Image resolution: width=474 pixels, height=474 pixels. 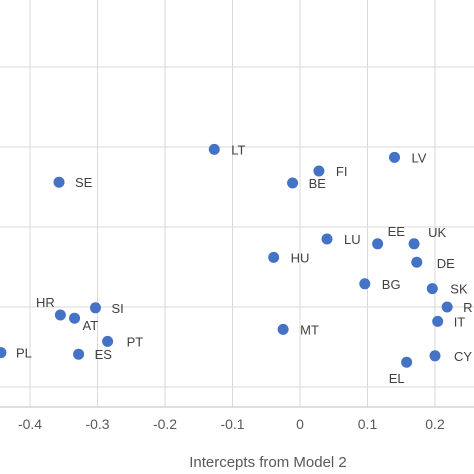 I want to click on point-label-uk: UK, so click(x=437, y=232).